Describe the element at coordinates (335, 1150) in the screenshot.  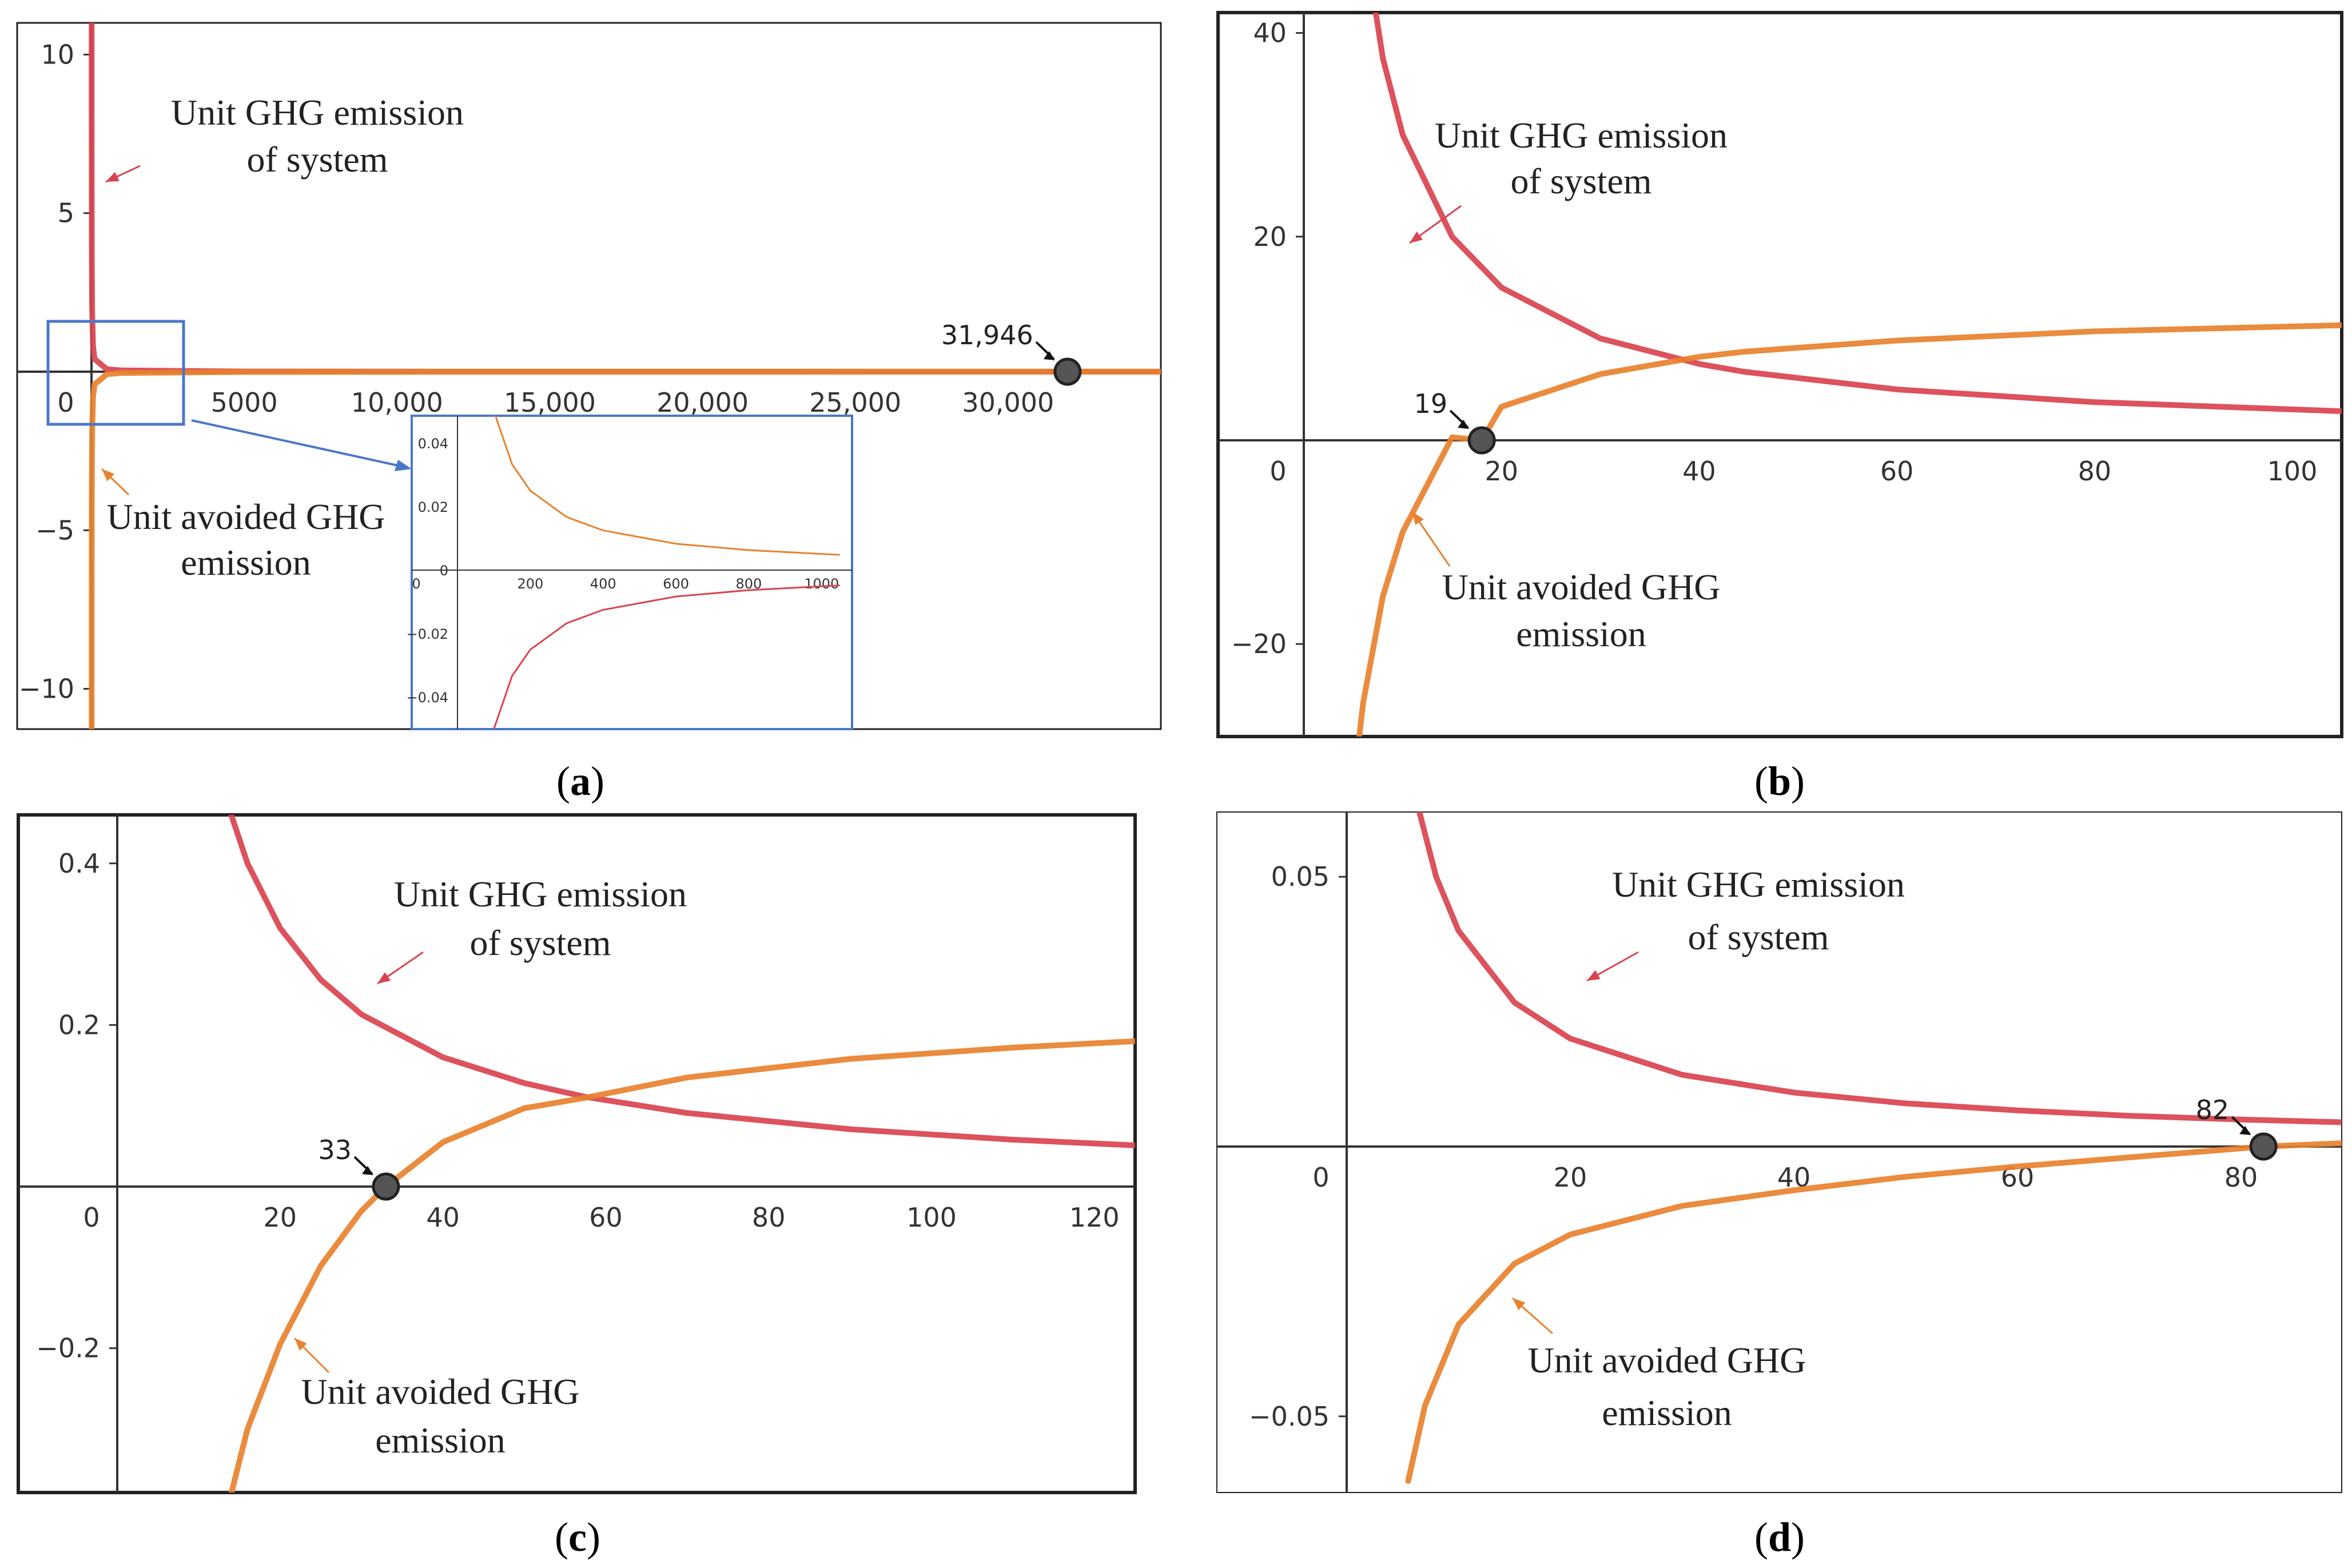
I see `breakeven-label: 33` at that location.